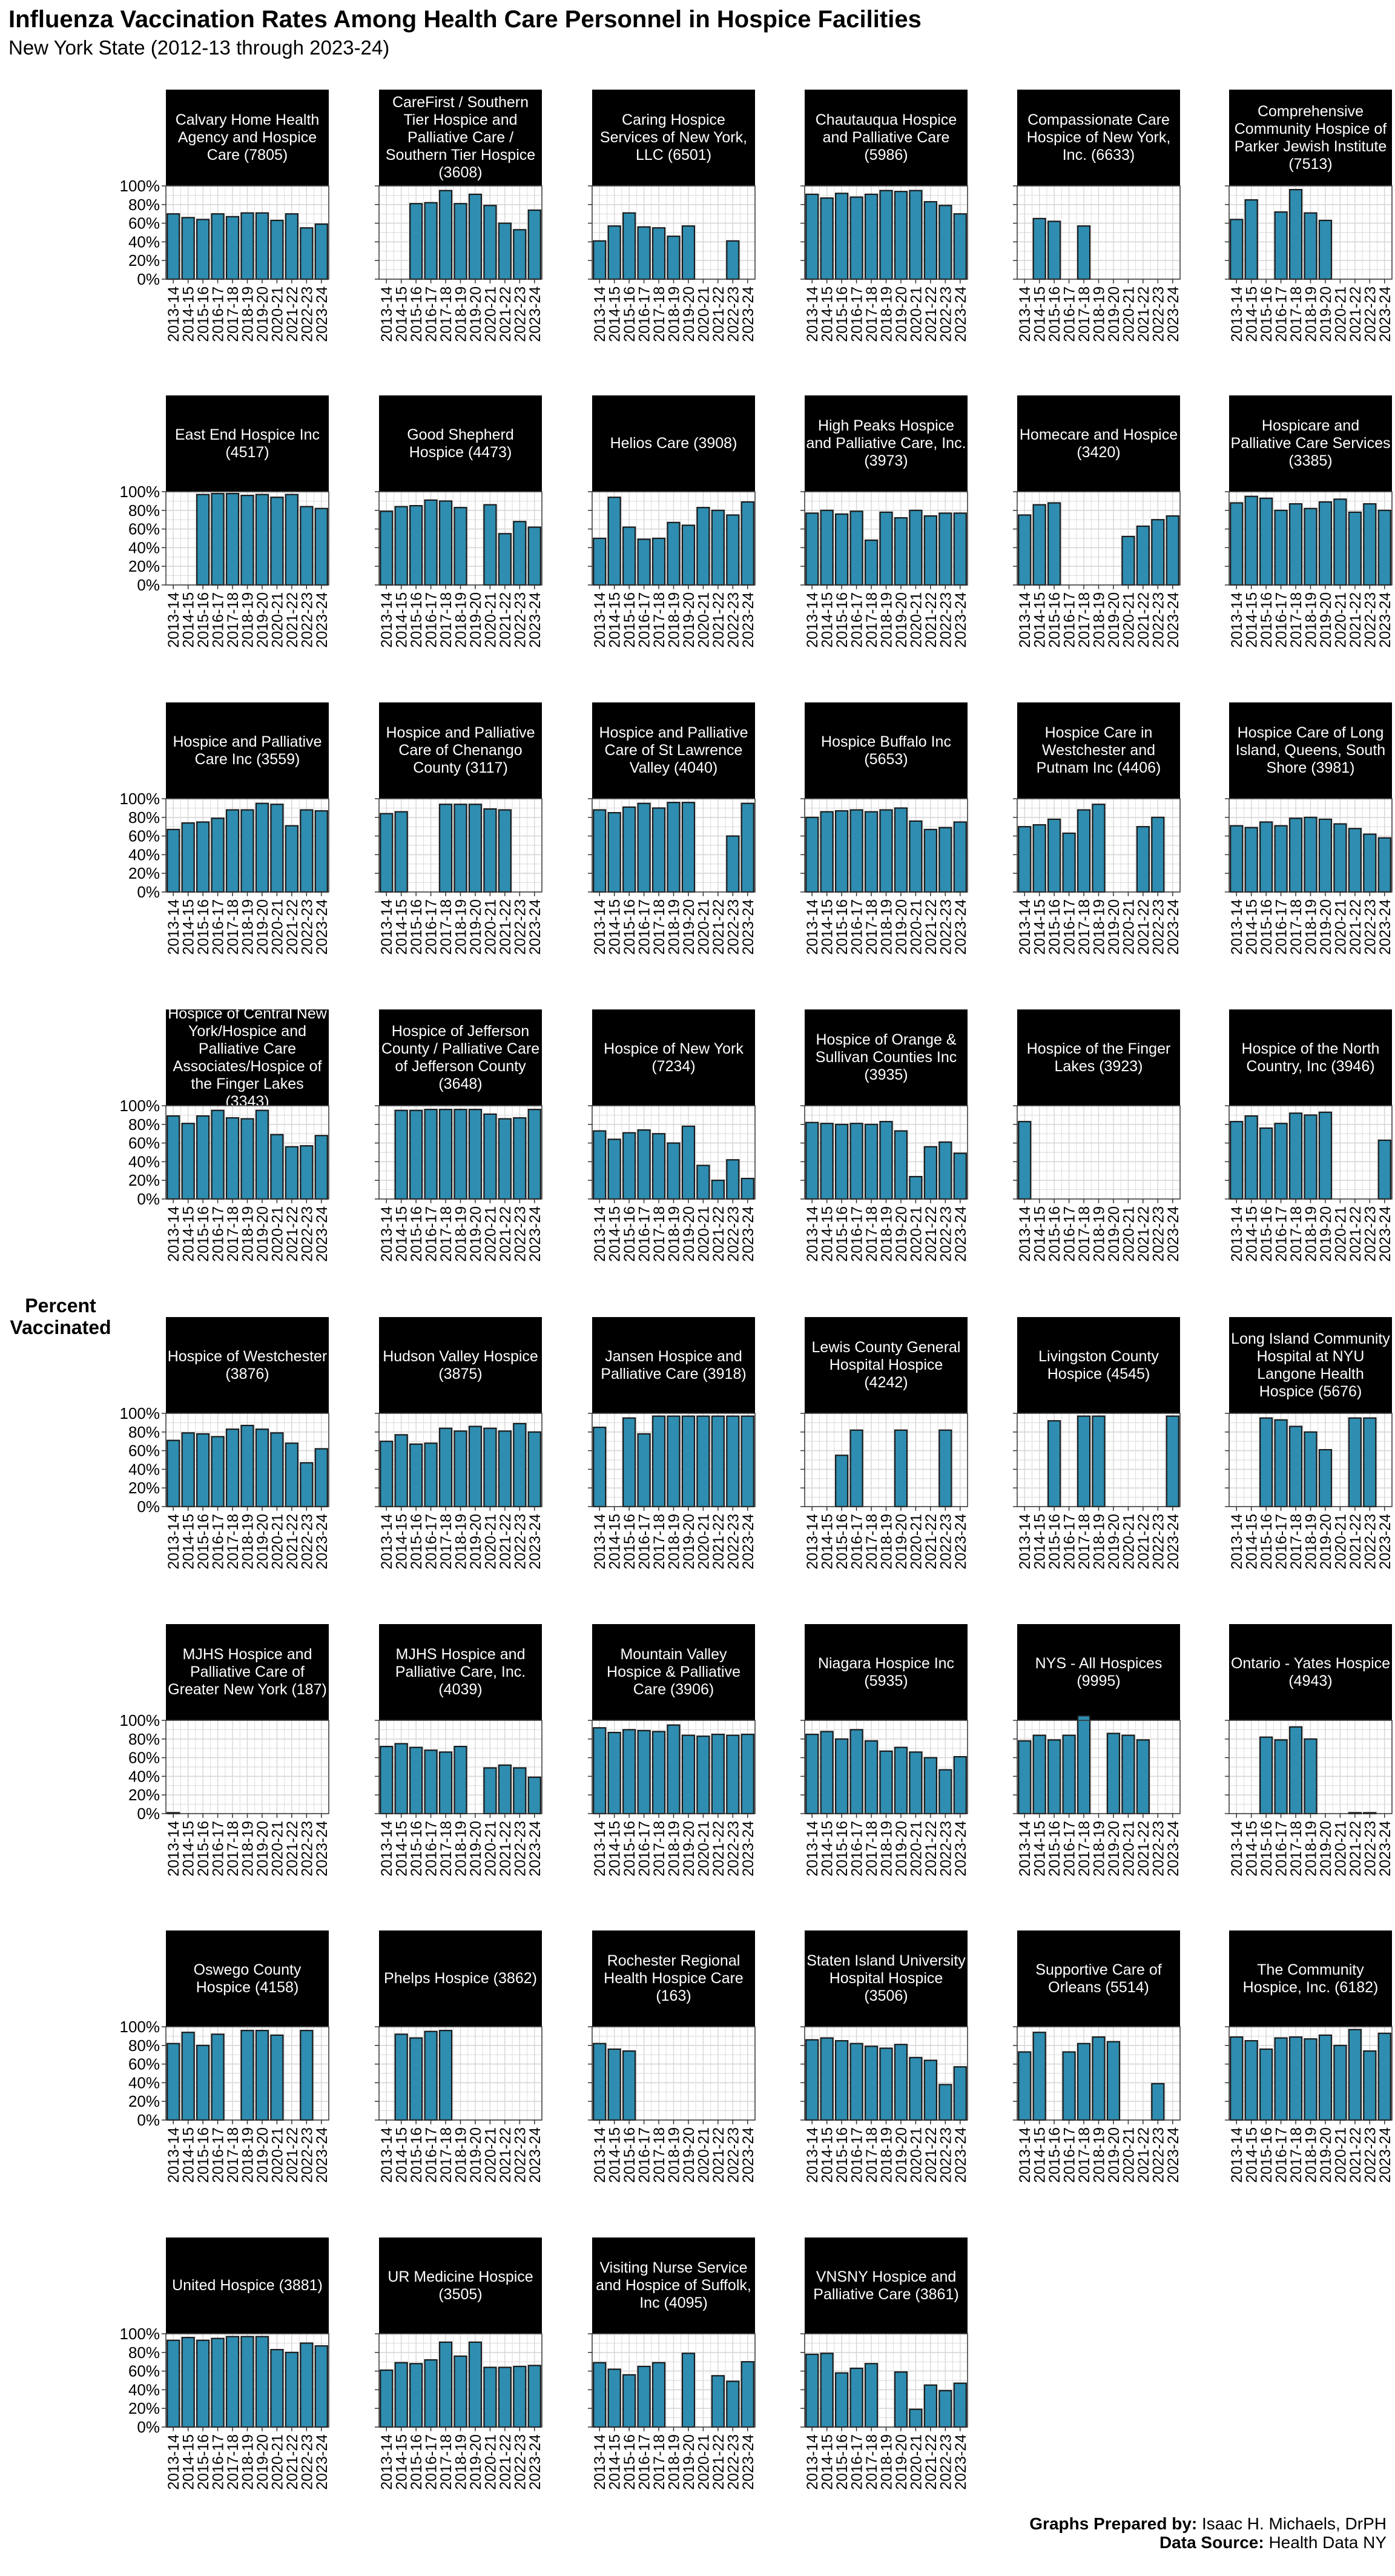 This screenshot has height=2576, width=1395. Describe the element at coordinates (144, 2101) in the screenshot. I see `y-tick-label: 20%` at that location.